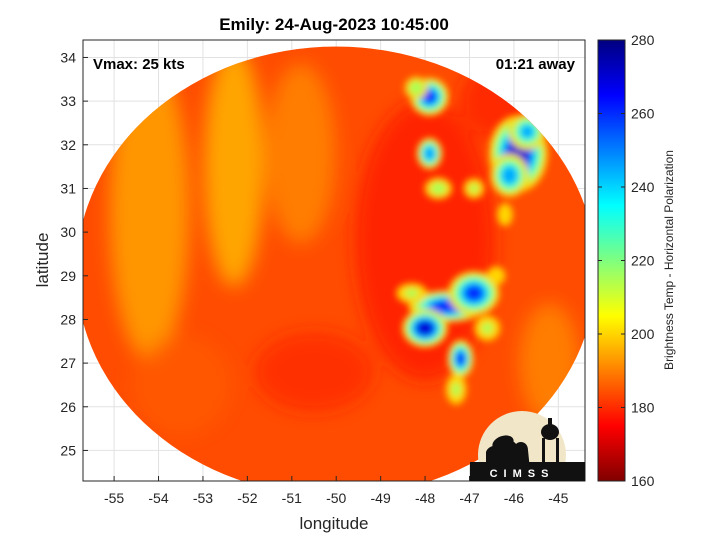 The image size is (720, 545). I want to click on x-tick-label: -48, so click(425, 498).